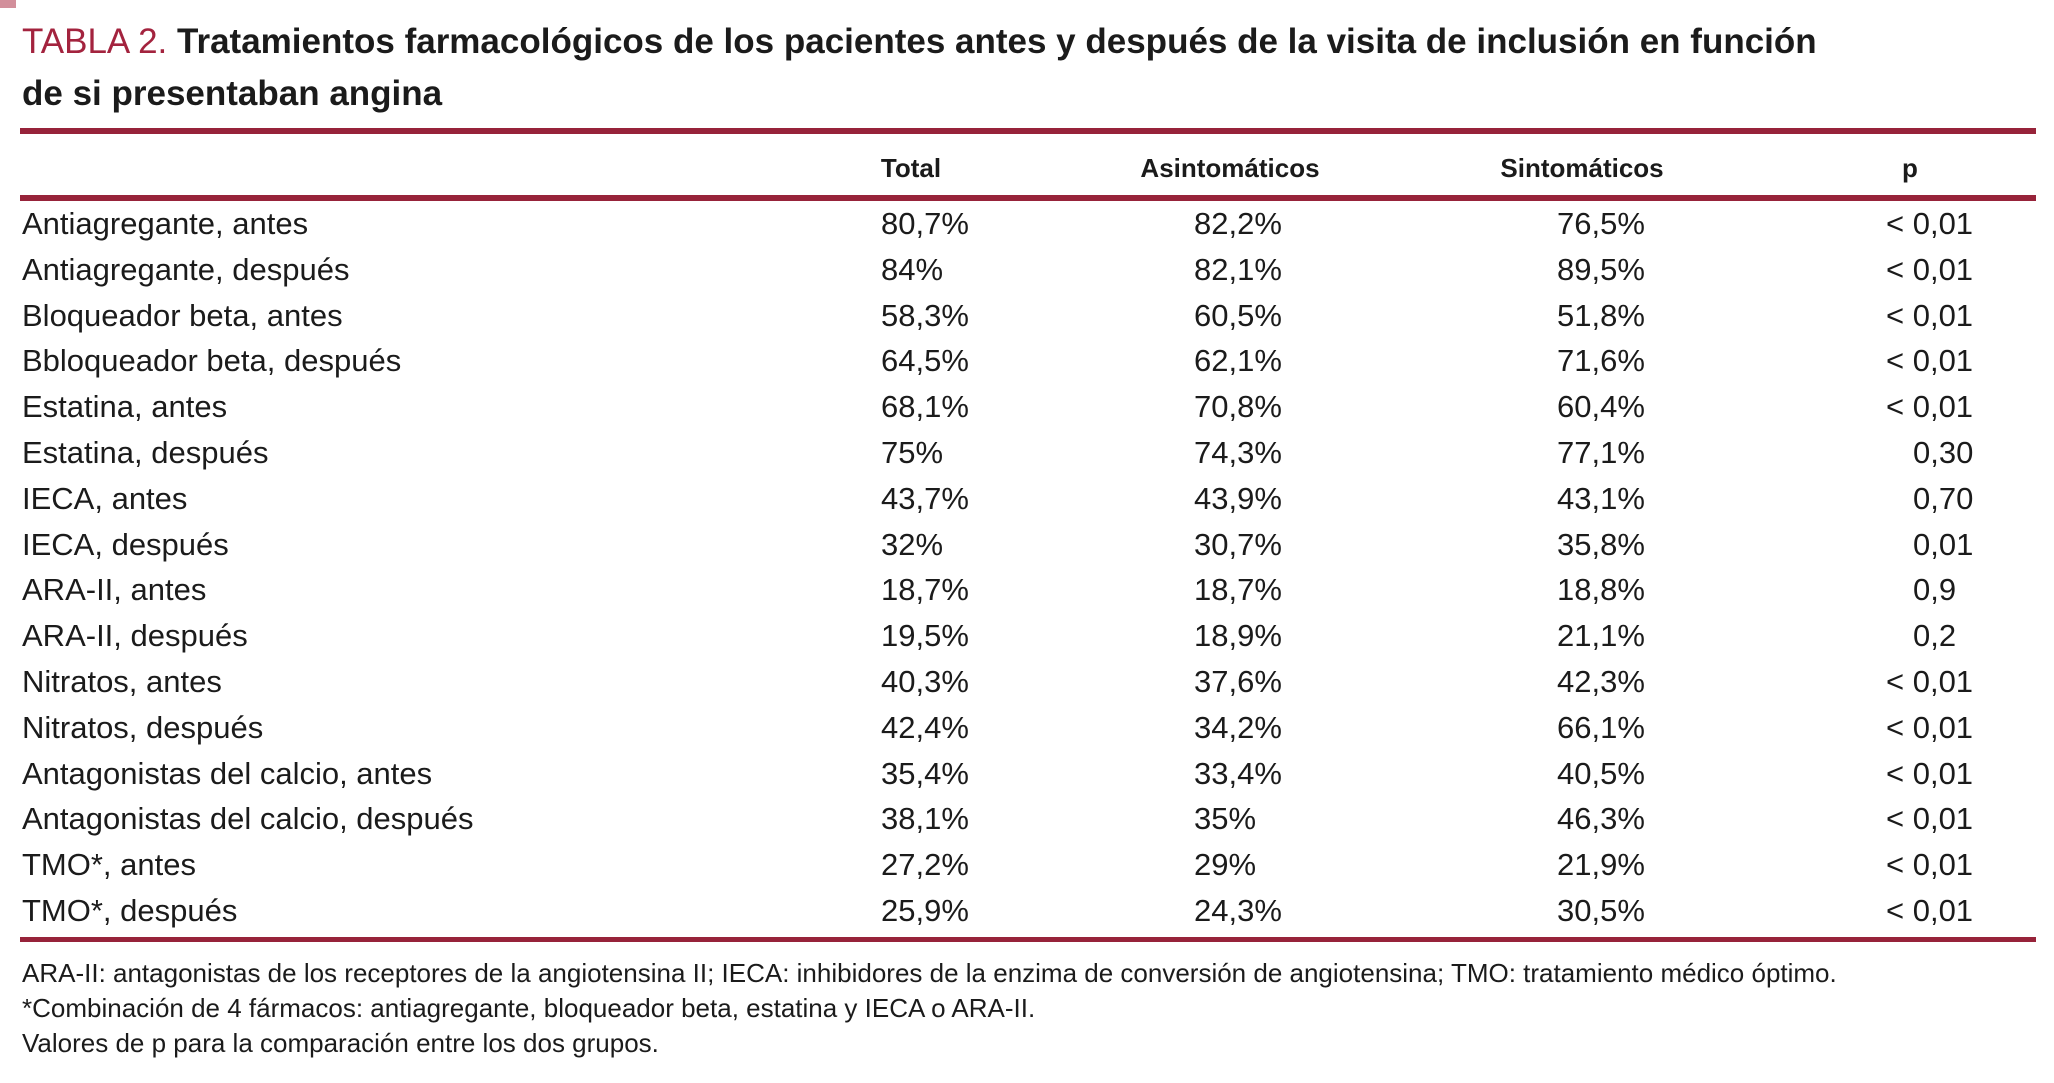 The width and height of the screenshot is (2054, 1083). What do you see at coordinates (912, 269) in the screenshot?
I see `total-value-cell: 84%` at bounding box center [912, 269].